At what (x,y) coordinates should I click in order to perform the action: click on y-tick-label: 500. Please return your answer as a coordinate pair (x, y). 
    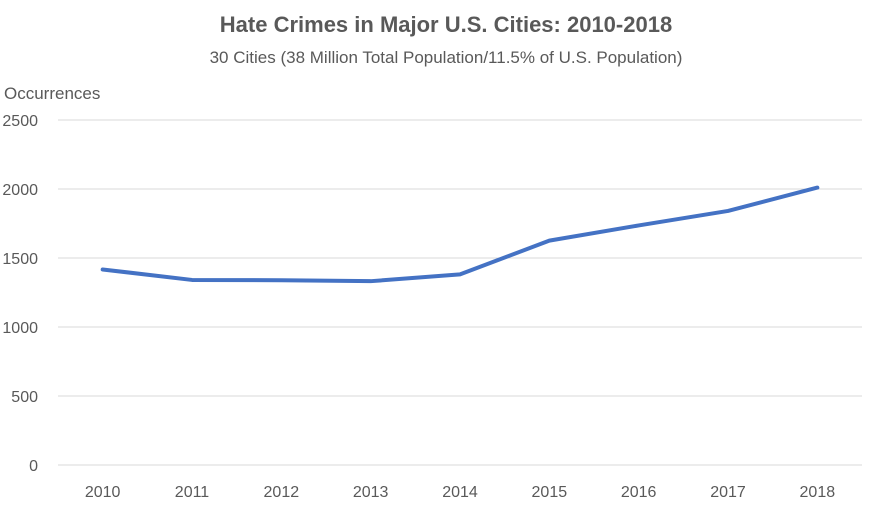
    Looking at the image, I should click on (24, 397).